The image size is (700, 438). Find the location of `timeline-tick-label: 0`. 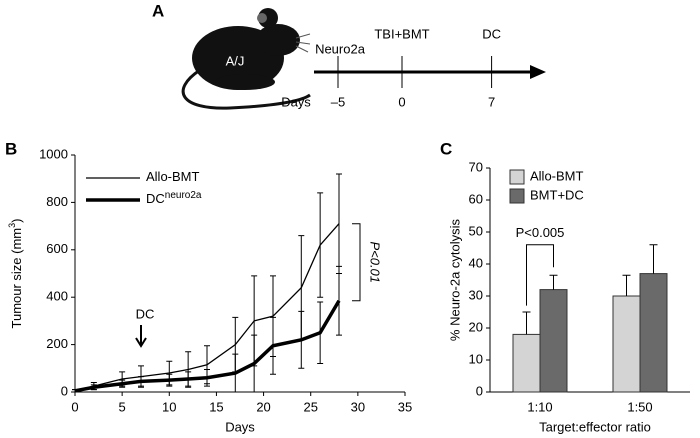

timeline-tick-label: 0 is located at coordinates (401, 101).